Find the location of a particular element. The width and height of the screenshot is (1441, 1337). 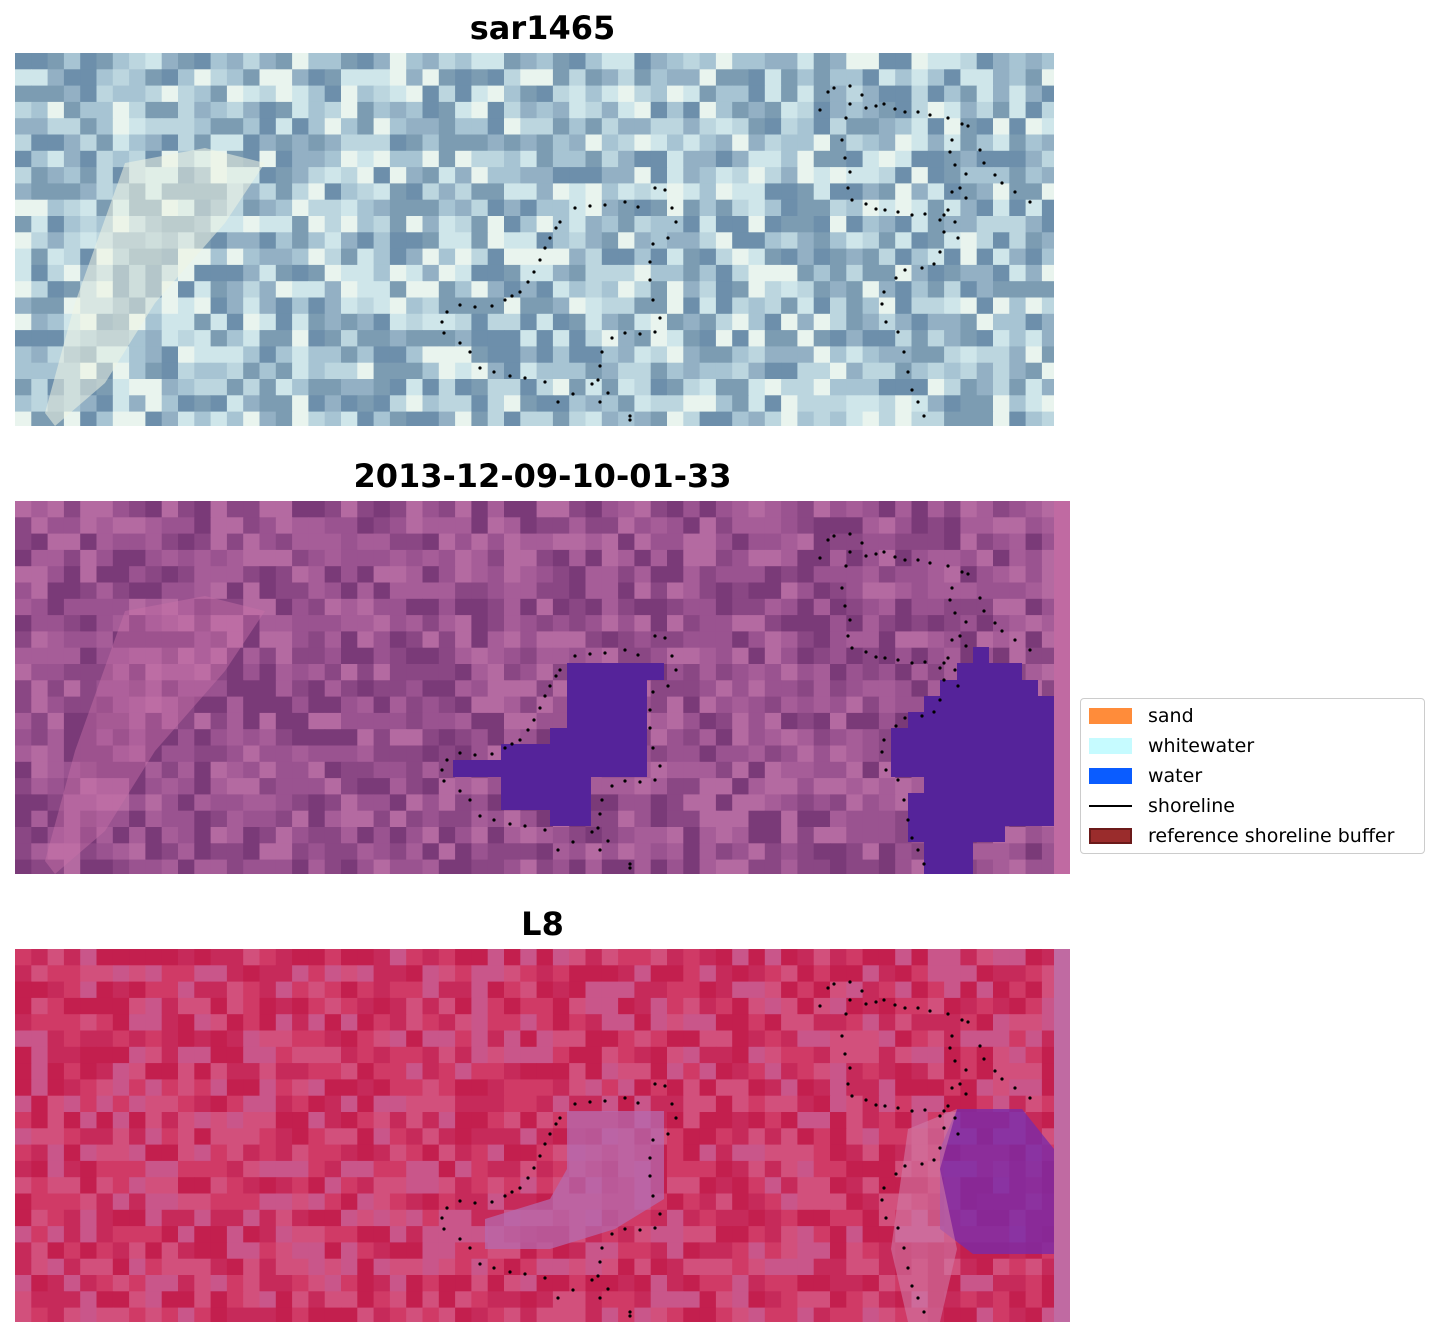

legend-item-whitewater: whitewater is located at coordinates (1171, 746).